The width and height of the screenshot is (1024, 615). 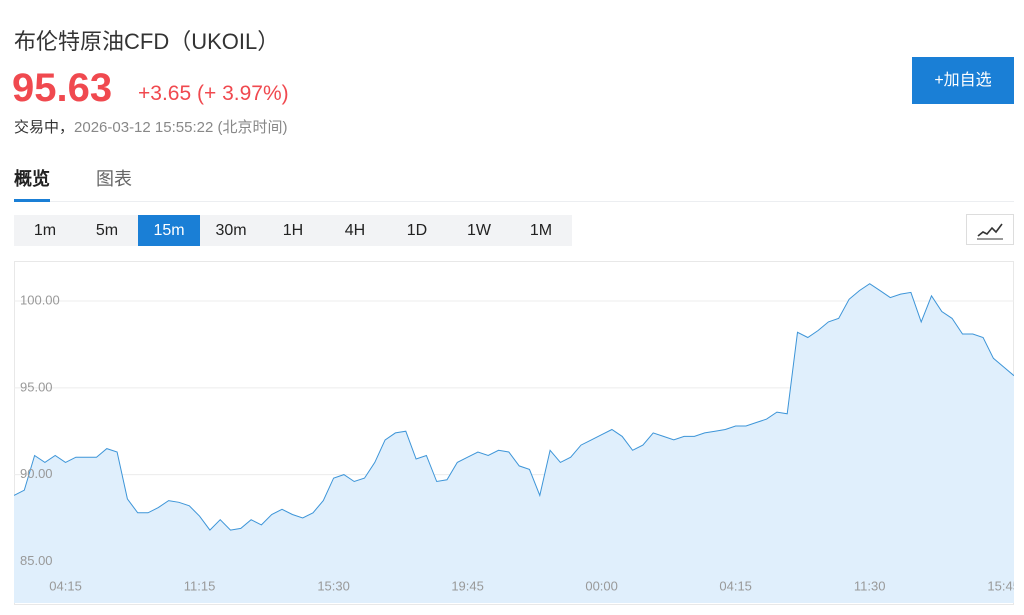 I want to click on change: +3.65, so click(x=165, y=93).